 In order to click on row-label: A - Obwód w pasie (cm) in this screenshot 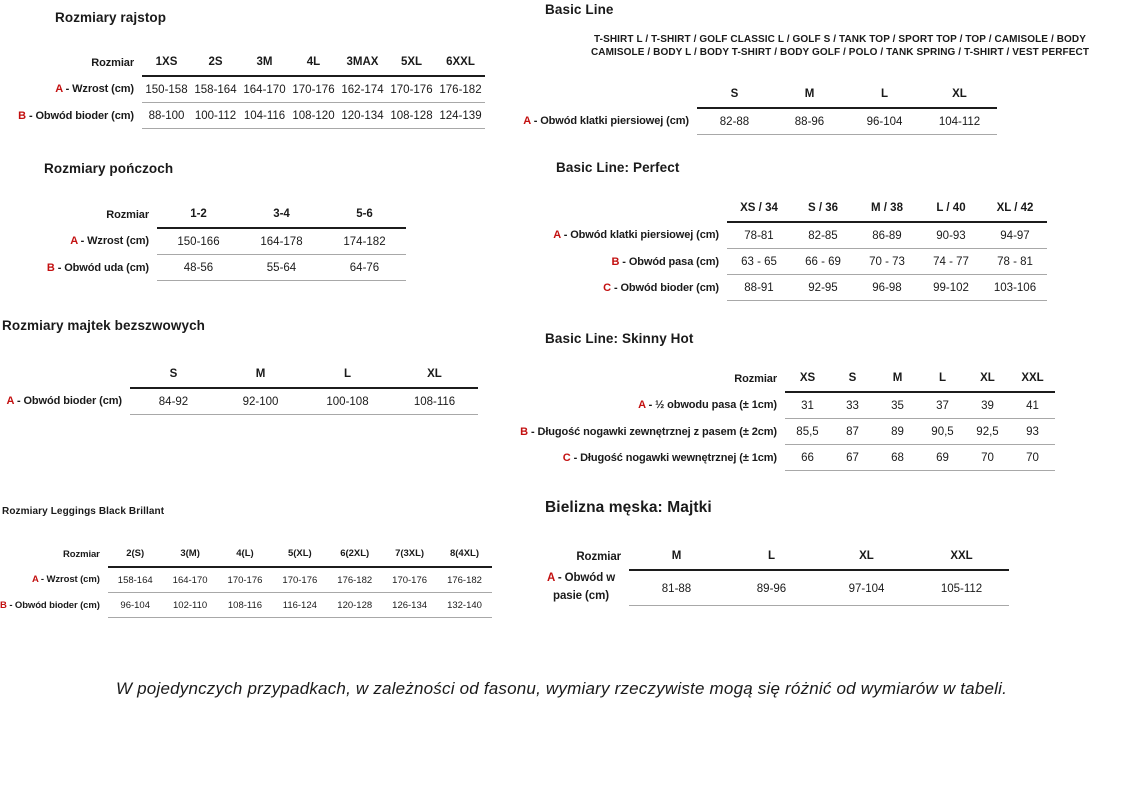, I will do `click(585, 588)`.